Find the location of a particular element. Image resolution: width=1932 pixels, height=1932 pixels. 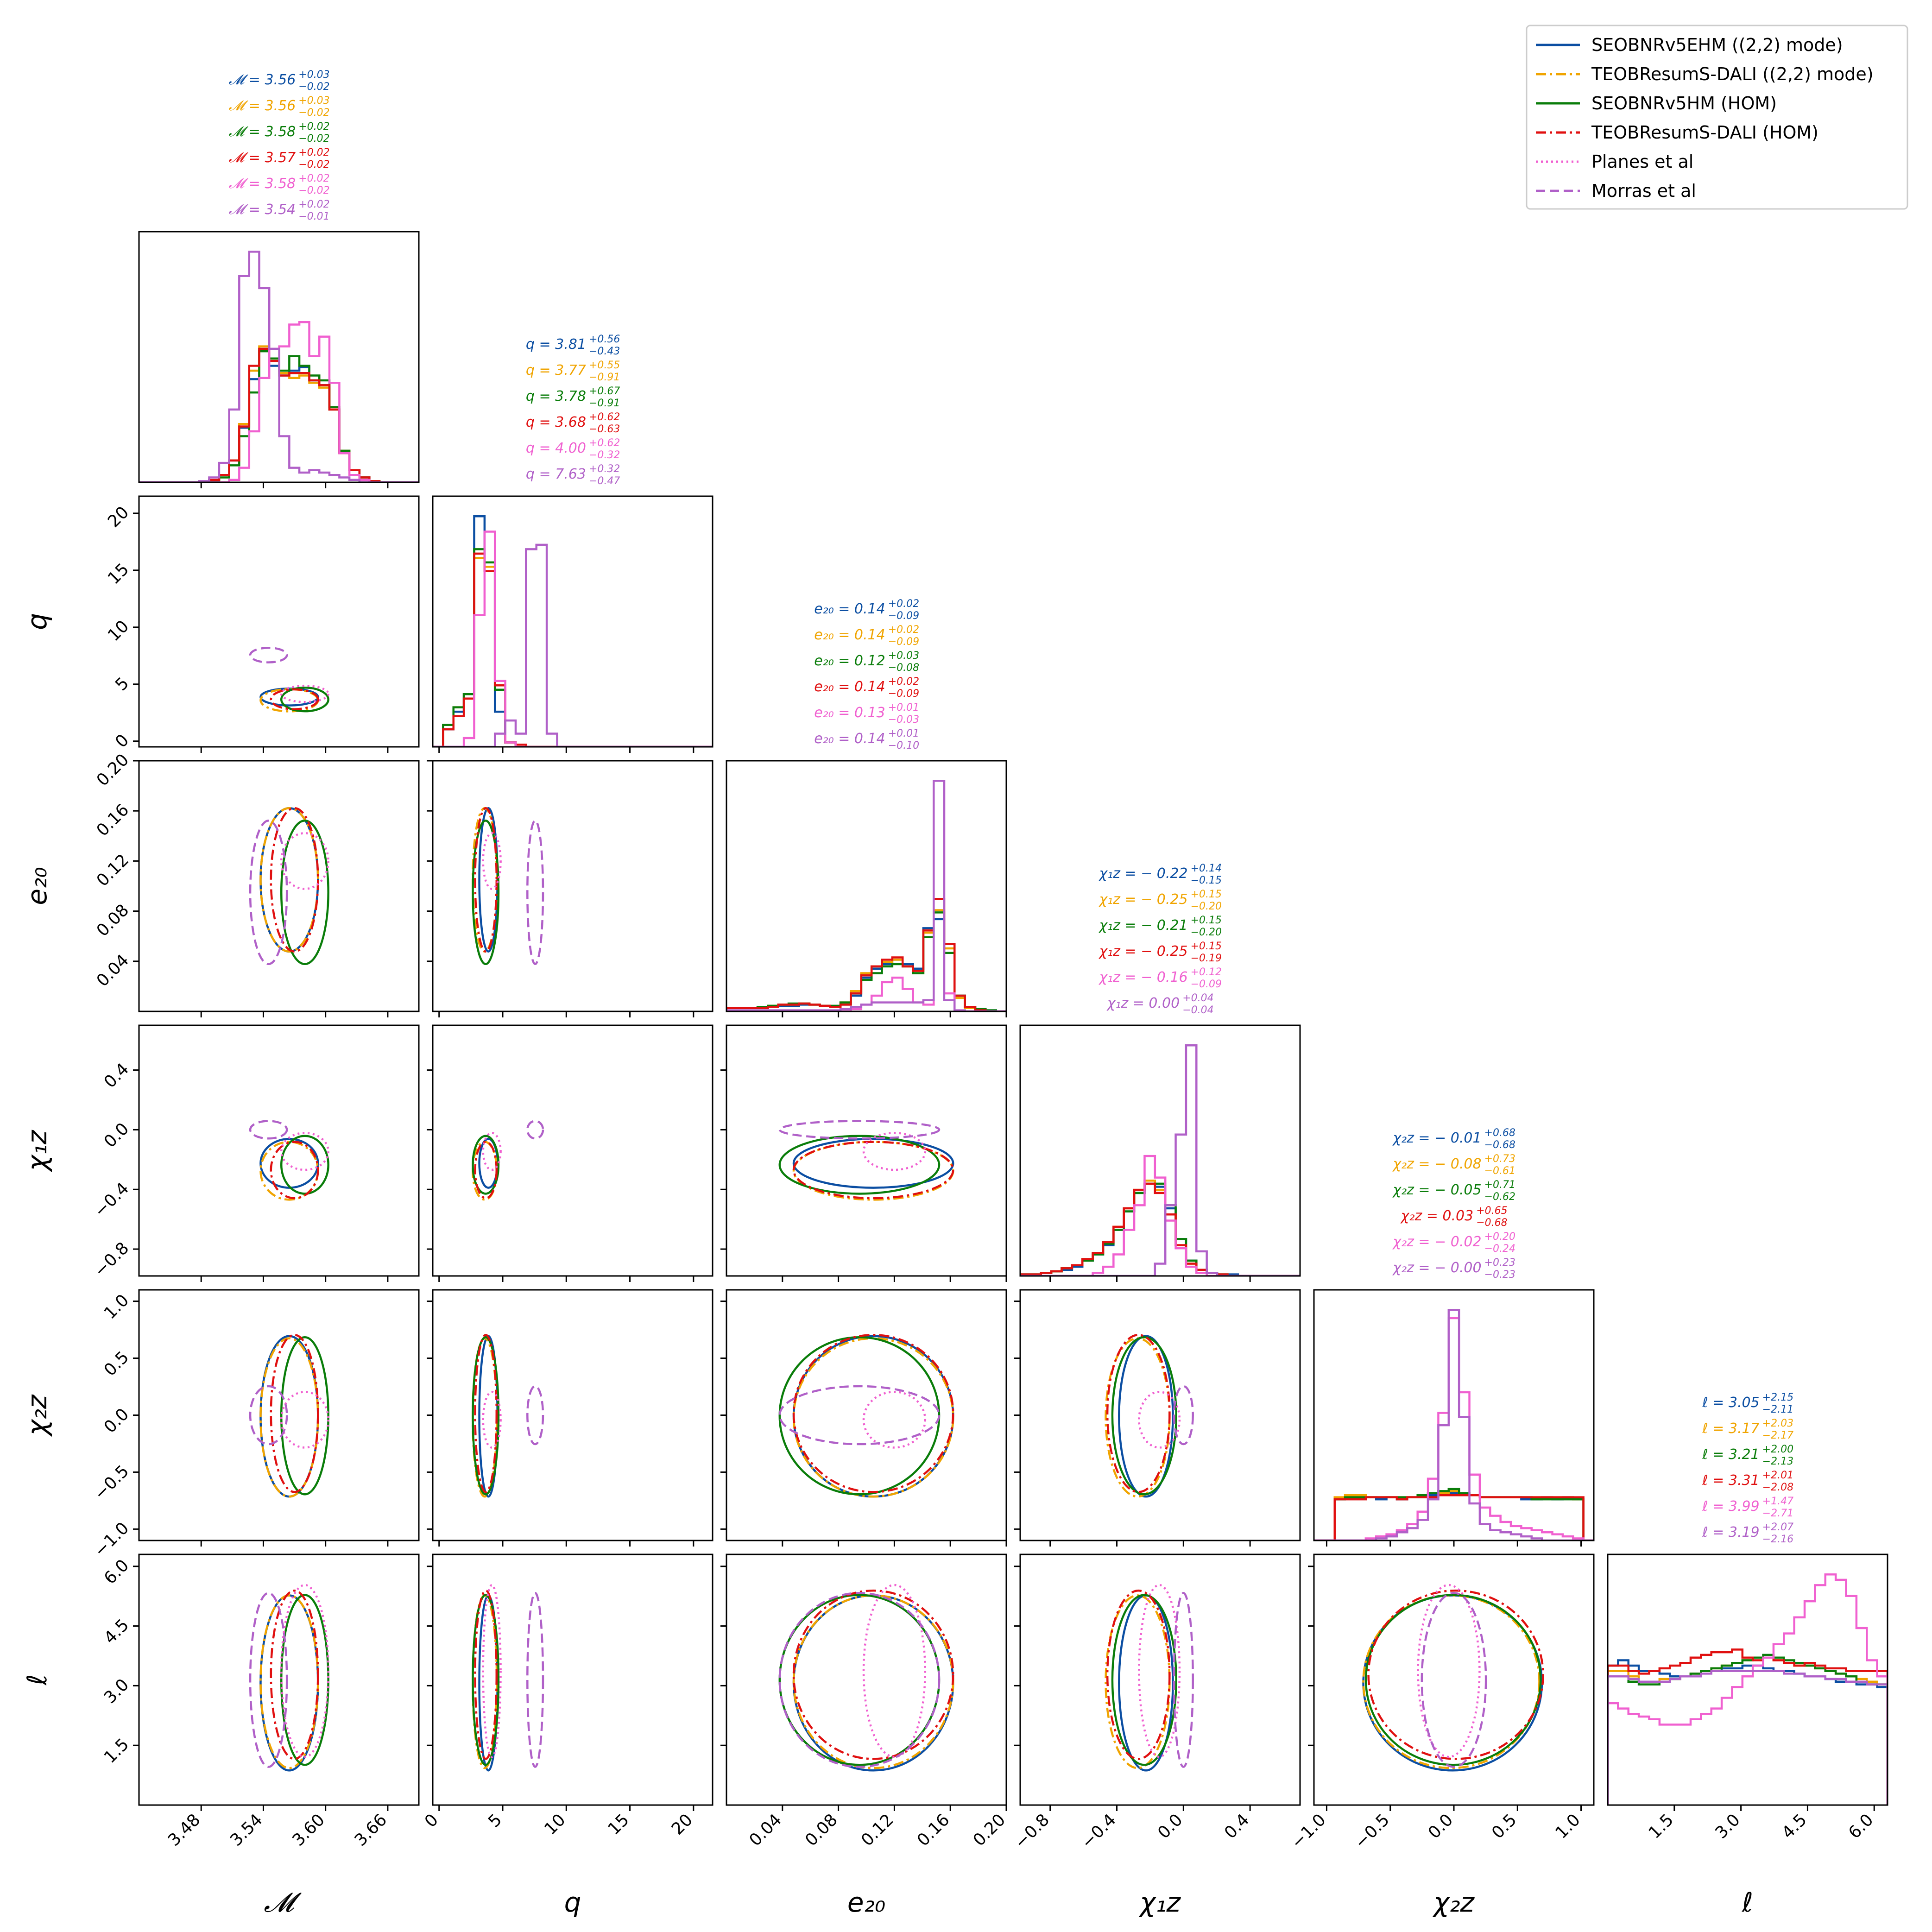

legend-label-3: TEOBResumS-DALI (HOM) is located at coordinates (1704, 133).